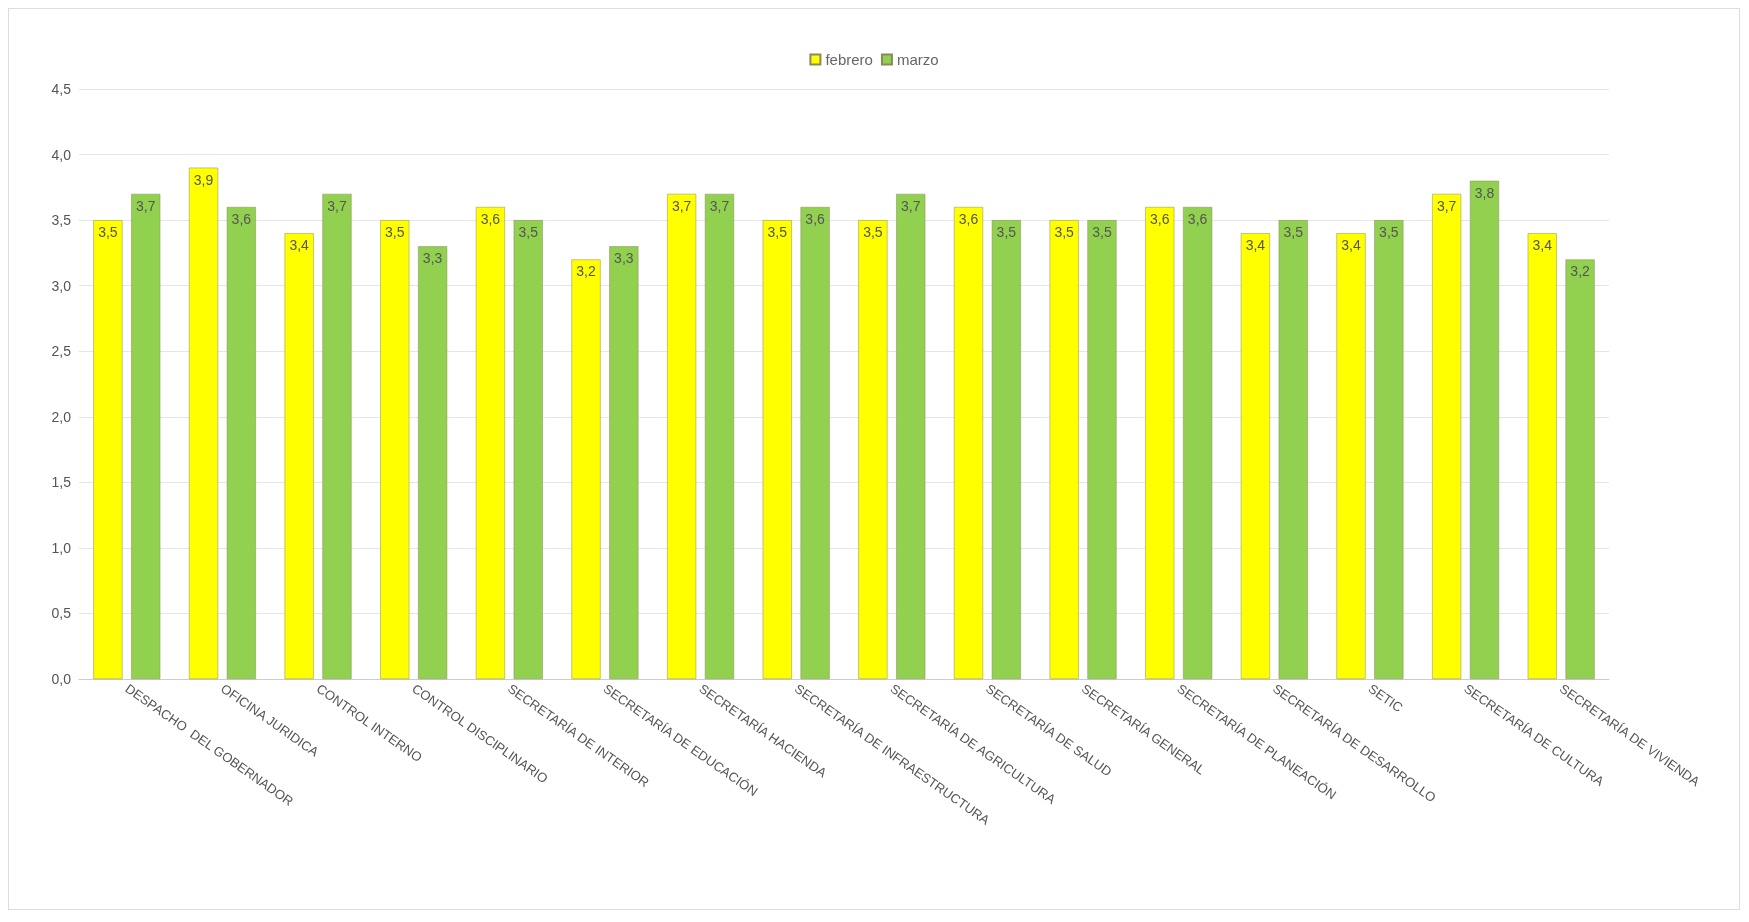 Image resolution: width=1749 pixels, height=922 pixels. What do you see at coordinates (61, 351) in the screenshot?
I see `y-tick-label: 2,5` at bounding box center [61, 351].